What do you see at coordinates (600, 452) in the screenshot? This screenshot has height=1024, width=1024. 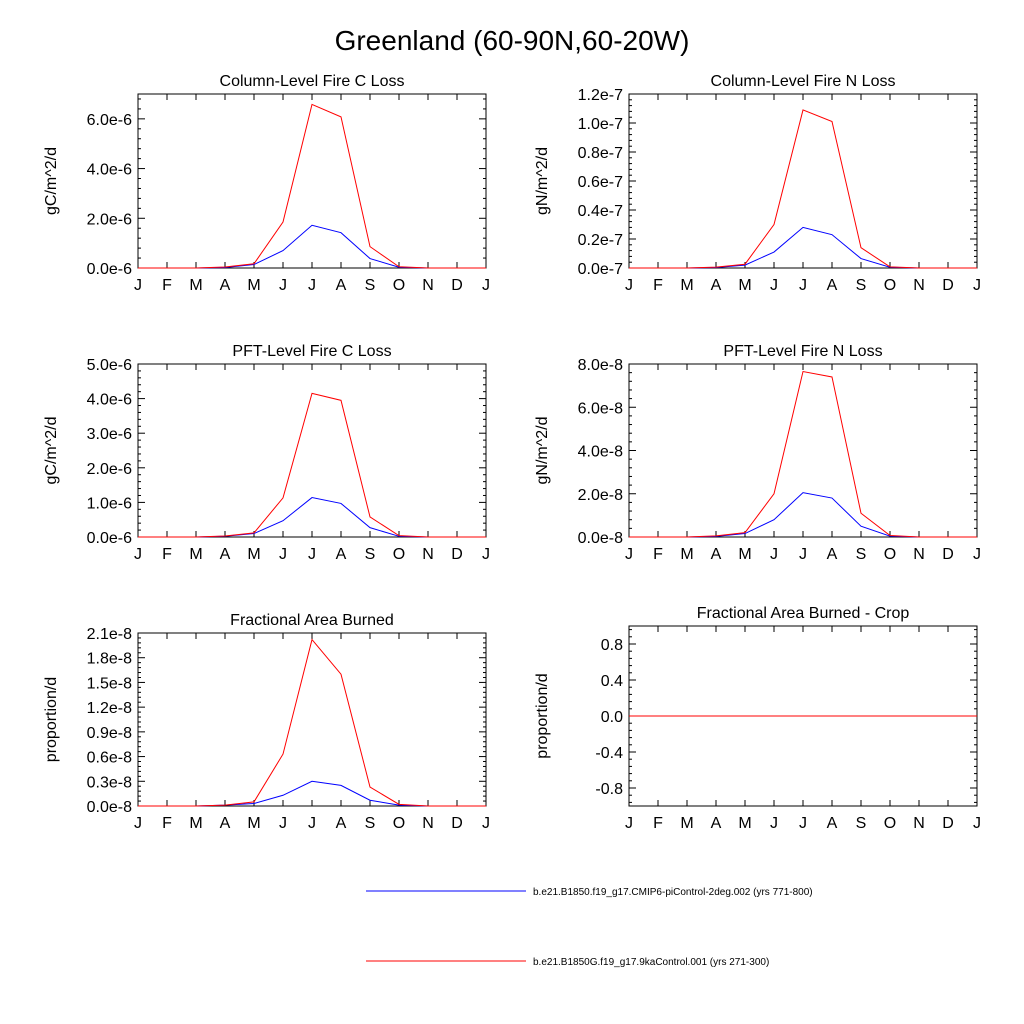 I see `y-tick-label: 4.0e-8` at bounding box center [600, 452].